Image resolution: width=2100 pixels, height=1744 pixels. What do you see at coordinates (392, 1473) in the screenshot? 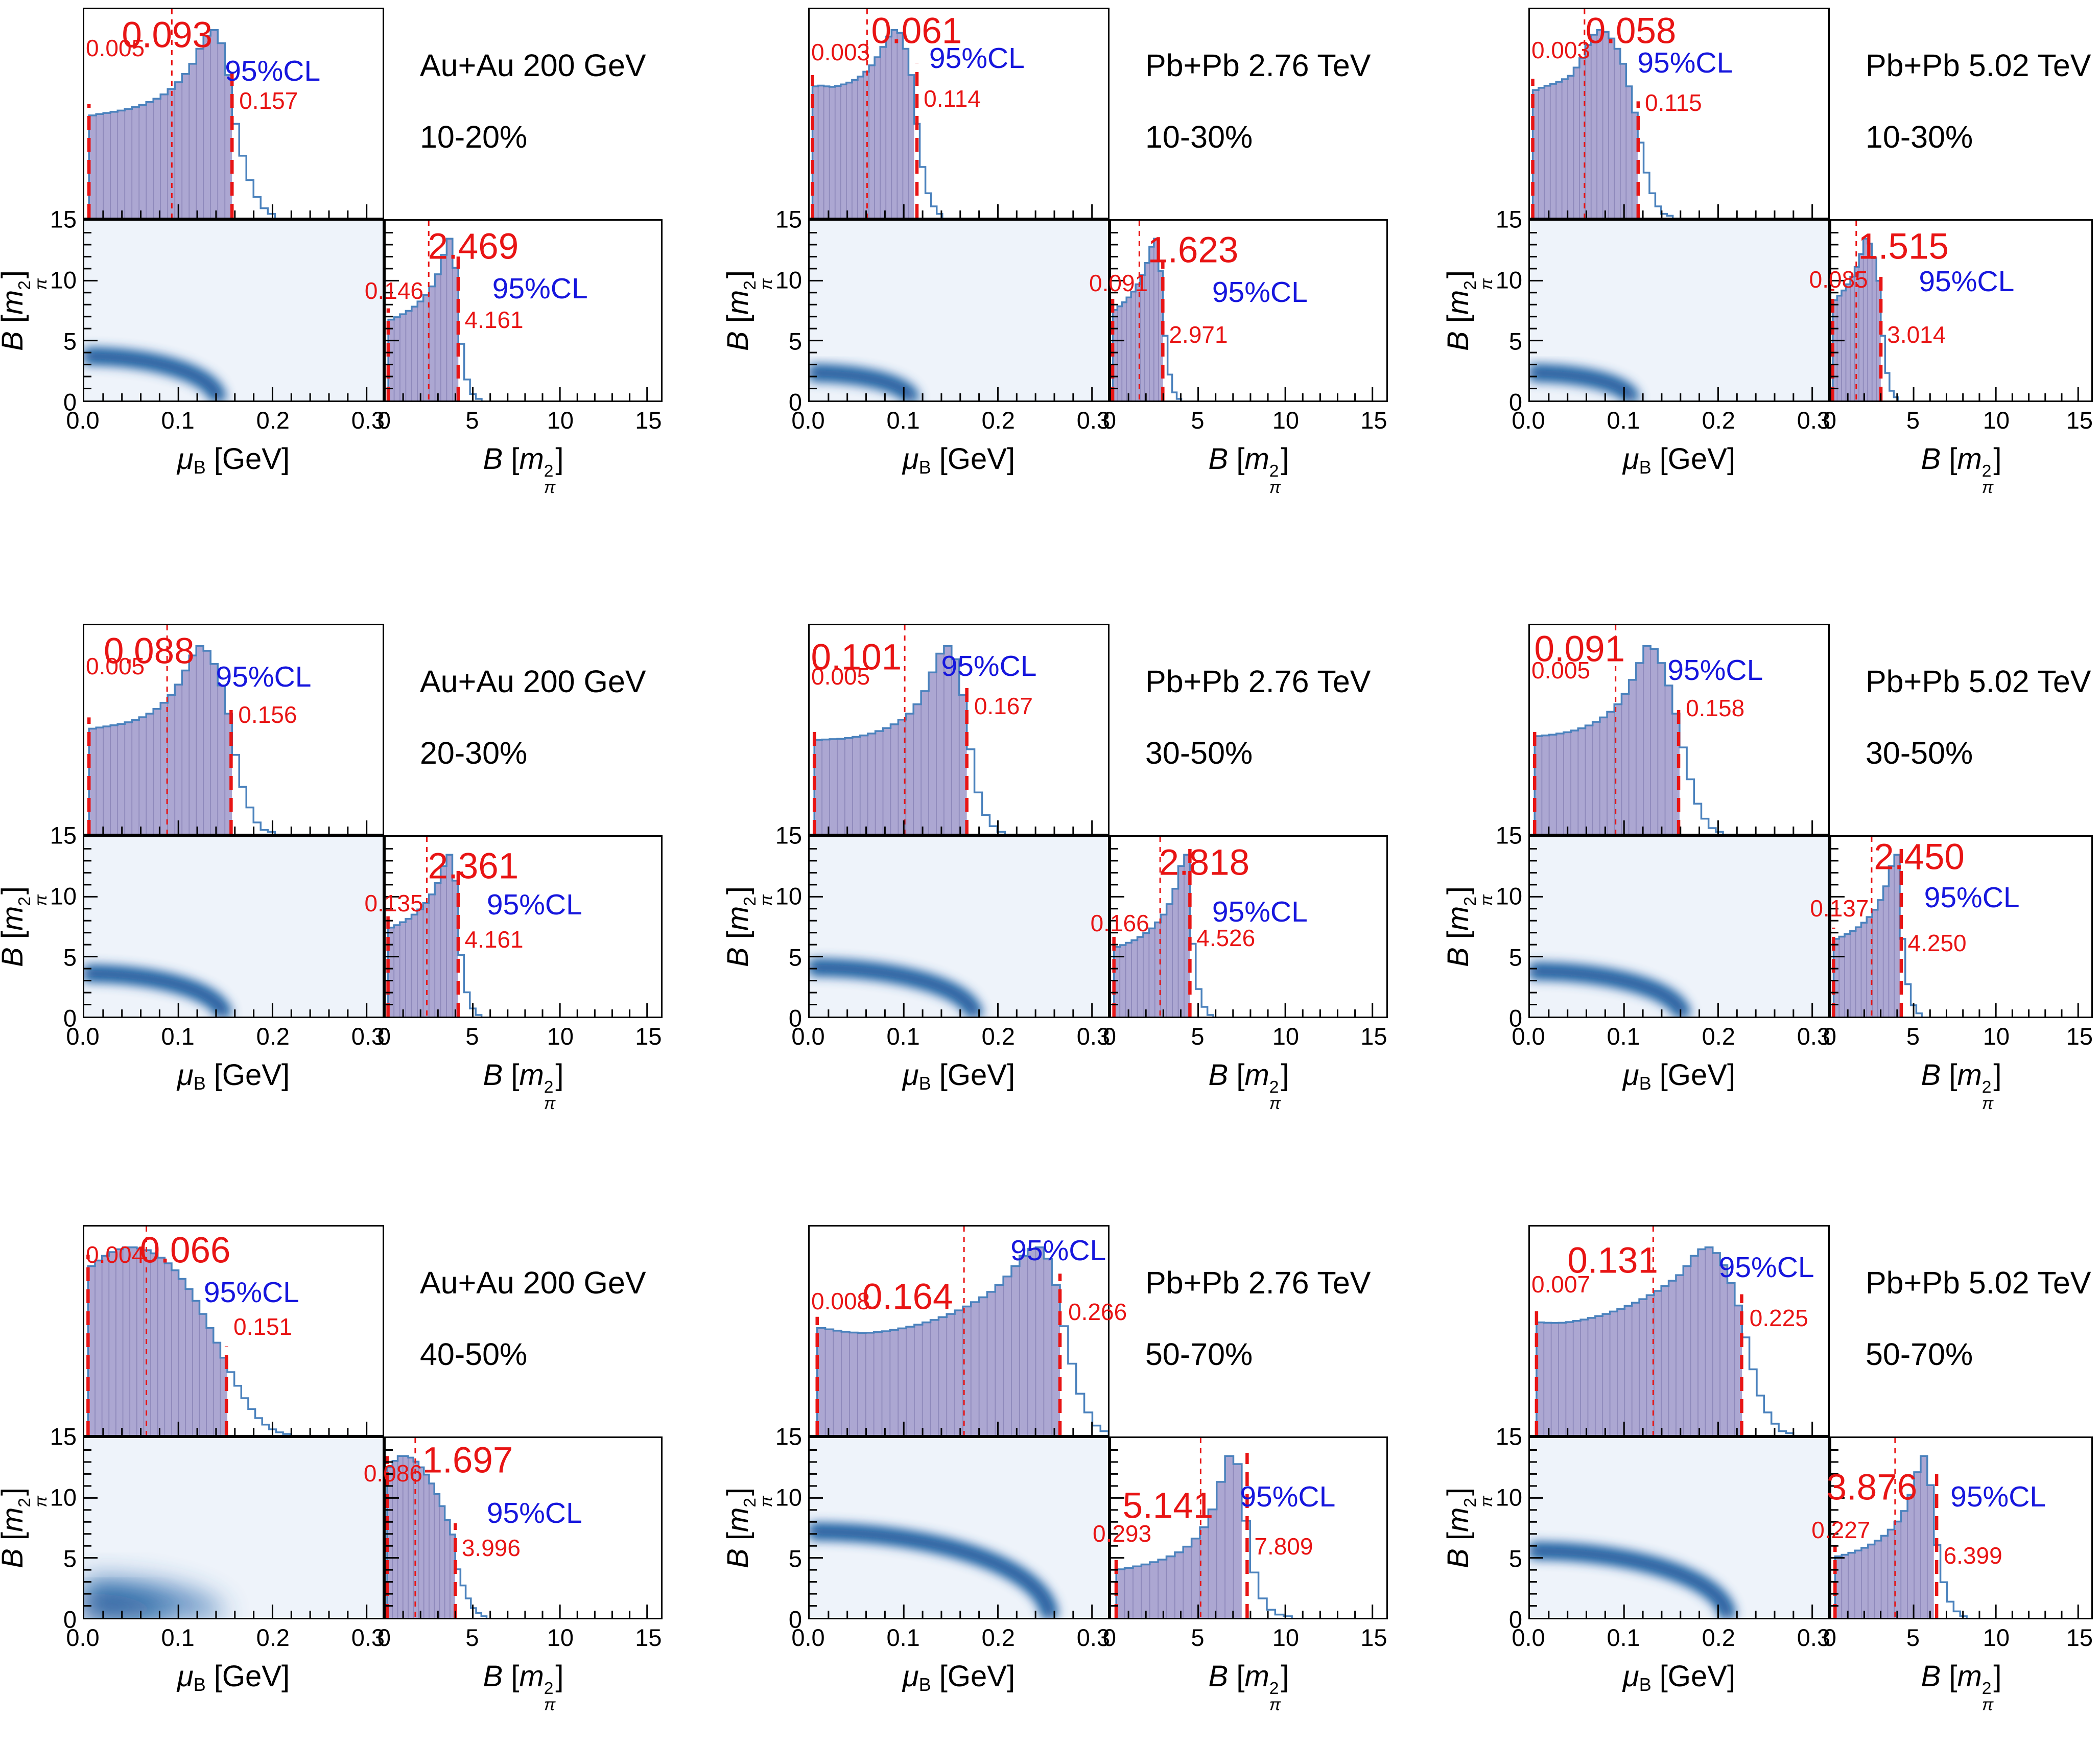
I see `b-cl-lower-bound: 0.086` at bounding box center [392, 1473].